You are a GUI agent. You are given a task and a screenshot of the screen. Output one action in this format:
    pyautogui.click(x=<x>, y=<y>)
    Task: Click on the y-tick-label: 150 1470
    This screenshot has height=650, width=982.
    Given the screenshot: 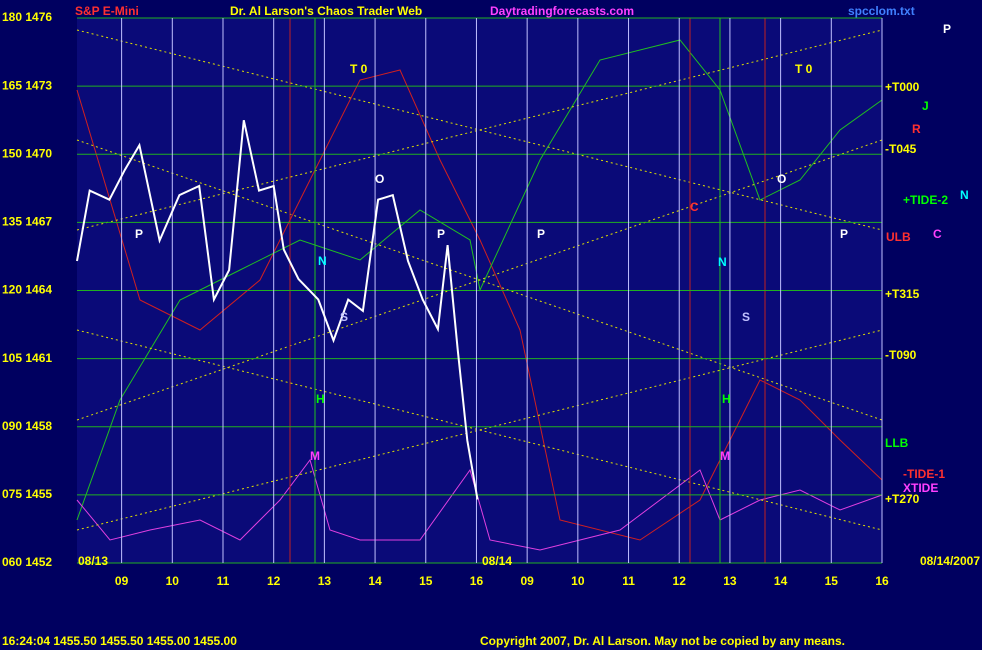 What is the action you would take?
    pyautogui.click(x=27, y=153)
    